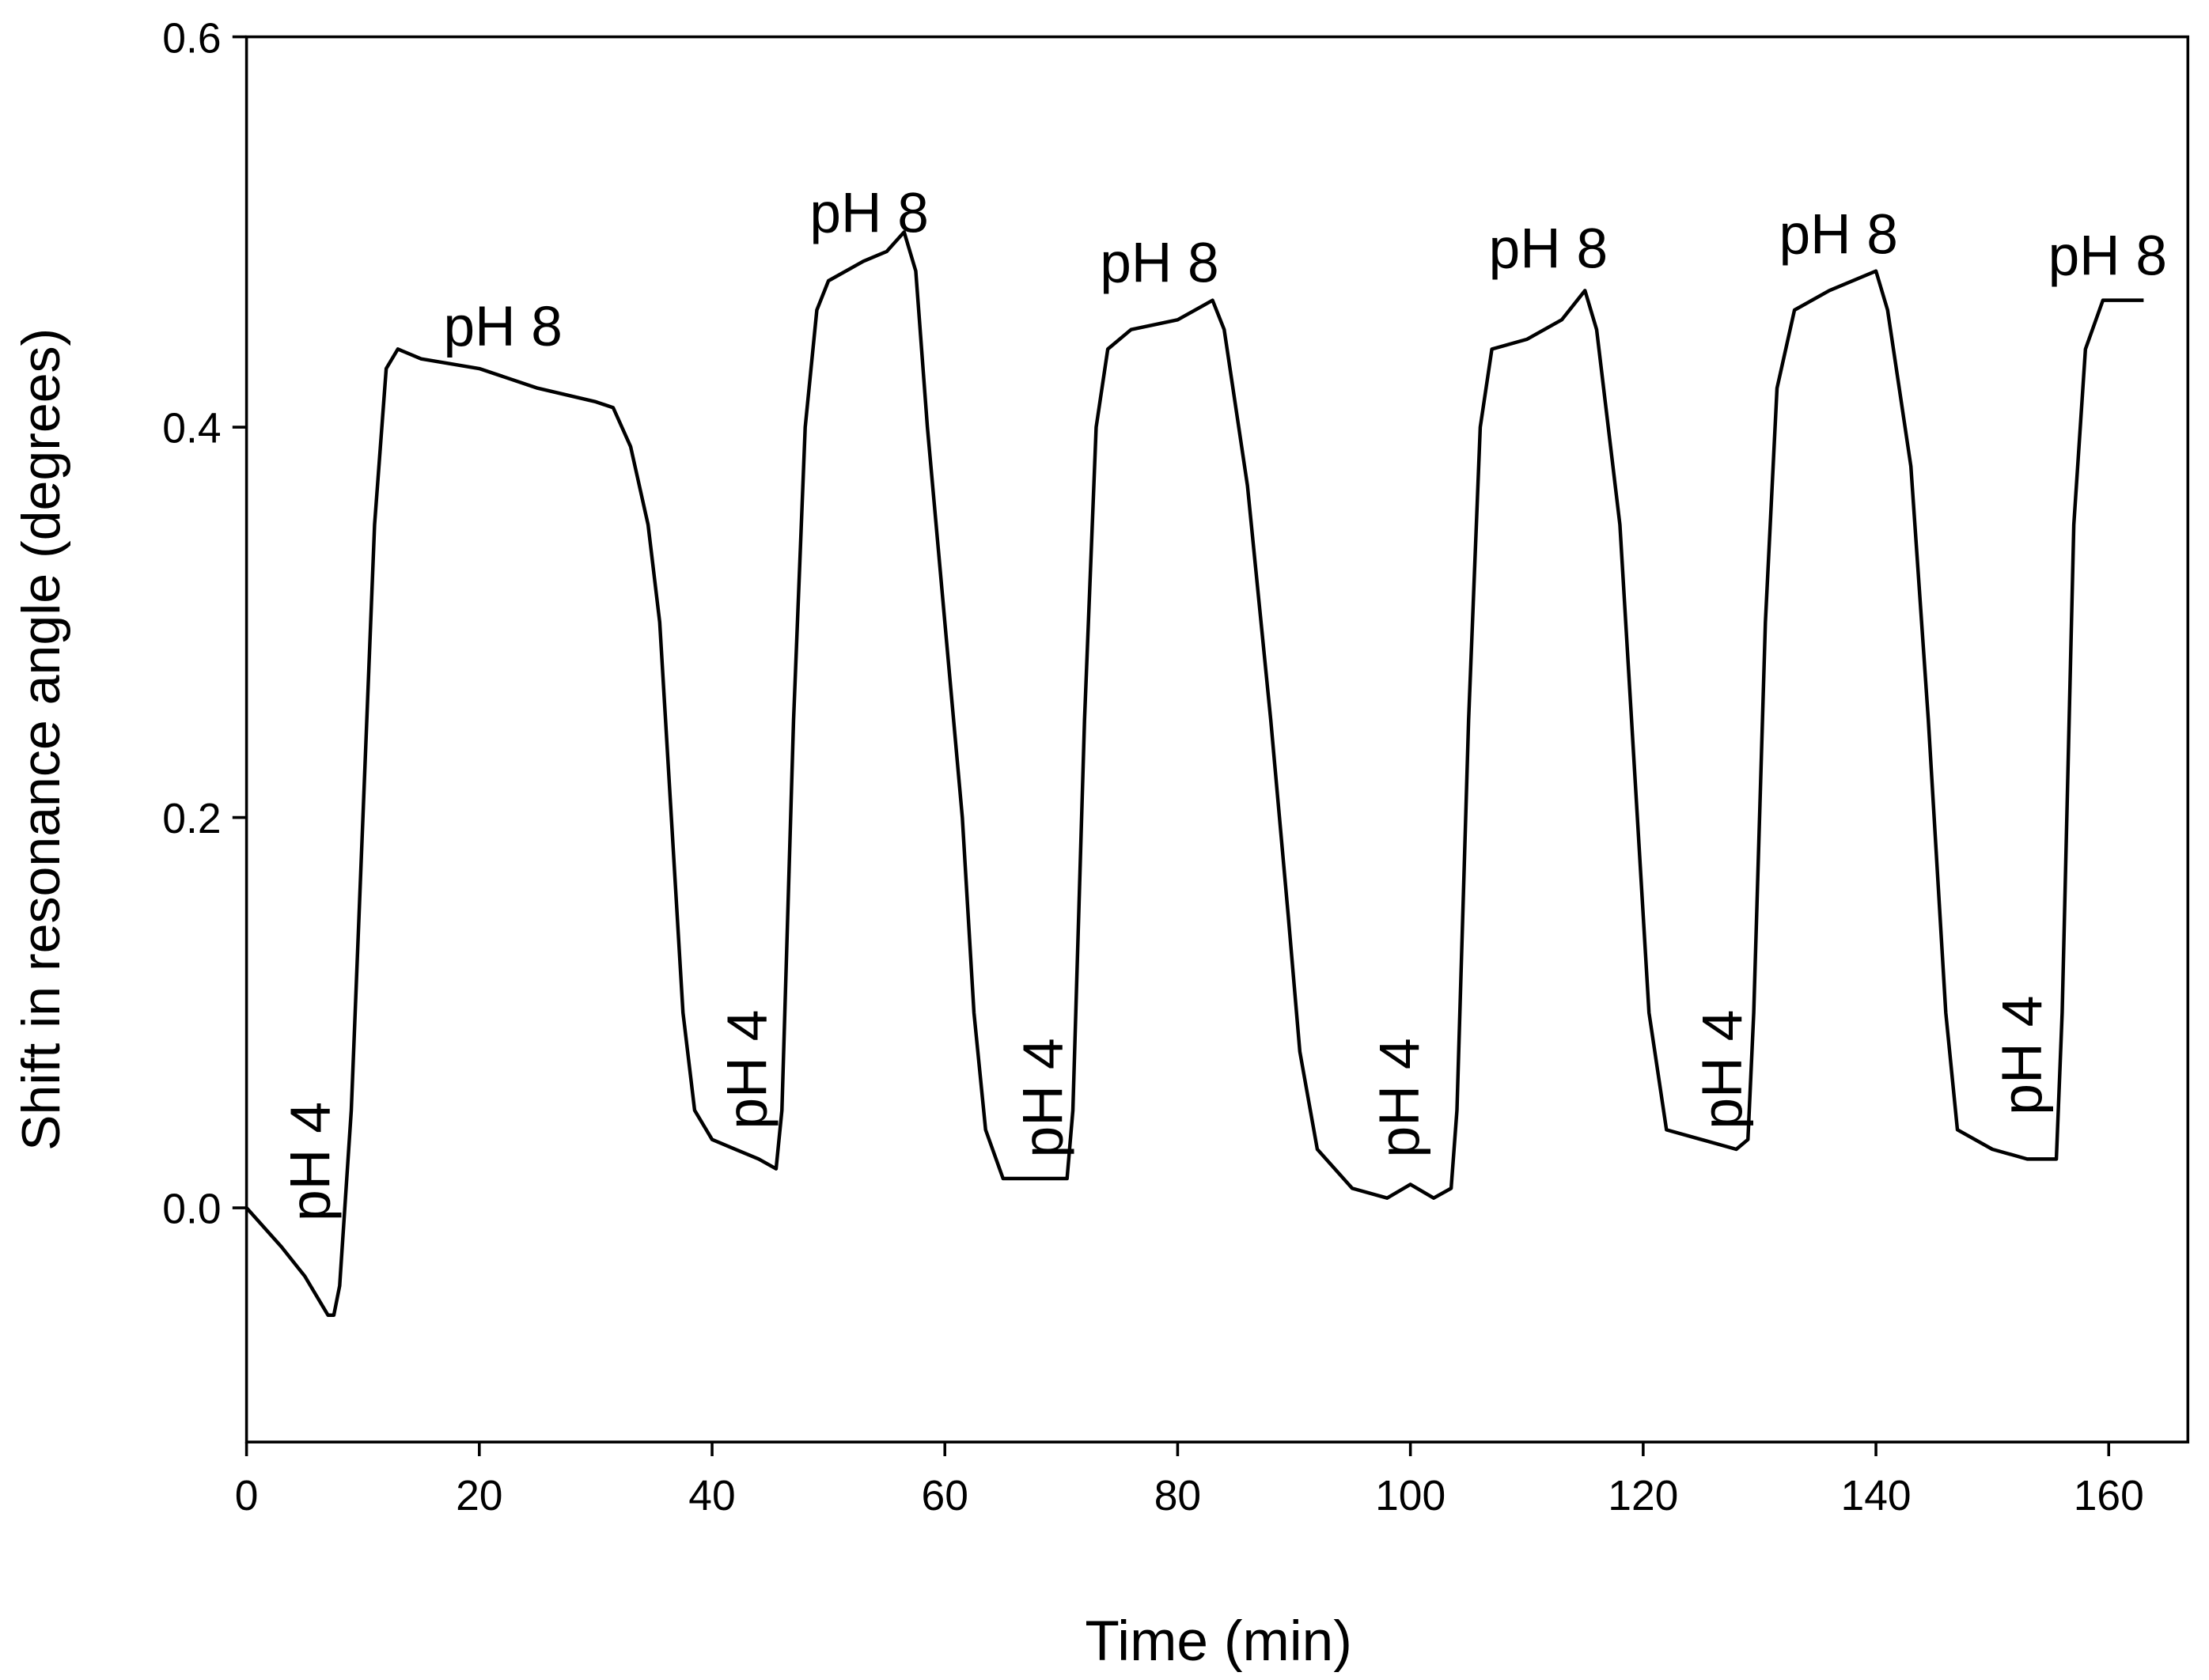 This screenshot has width=2209, height=1680. I want to click on y-tick-label: 0.2, so click(191, 819).